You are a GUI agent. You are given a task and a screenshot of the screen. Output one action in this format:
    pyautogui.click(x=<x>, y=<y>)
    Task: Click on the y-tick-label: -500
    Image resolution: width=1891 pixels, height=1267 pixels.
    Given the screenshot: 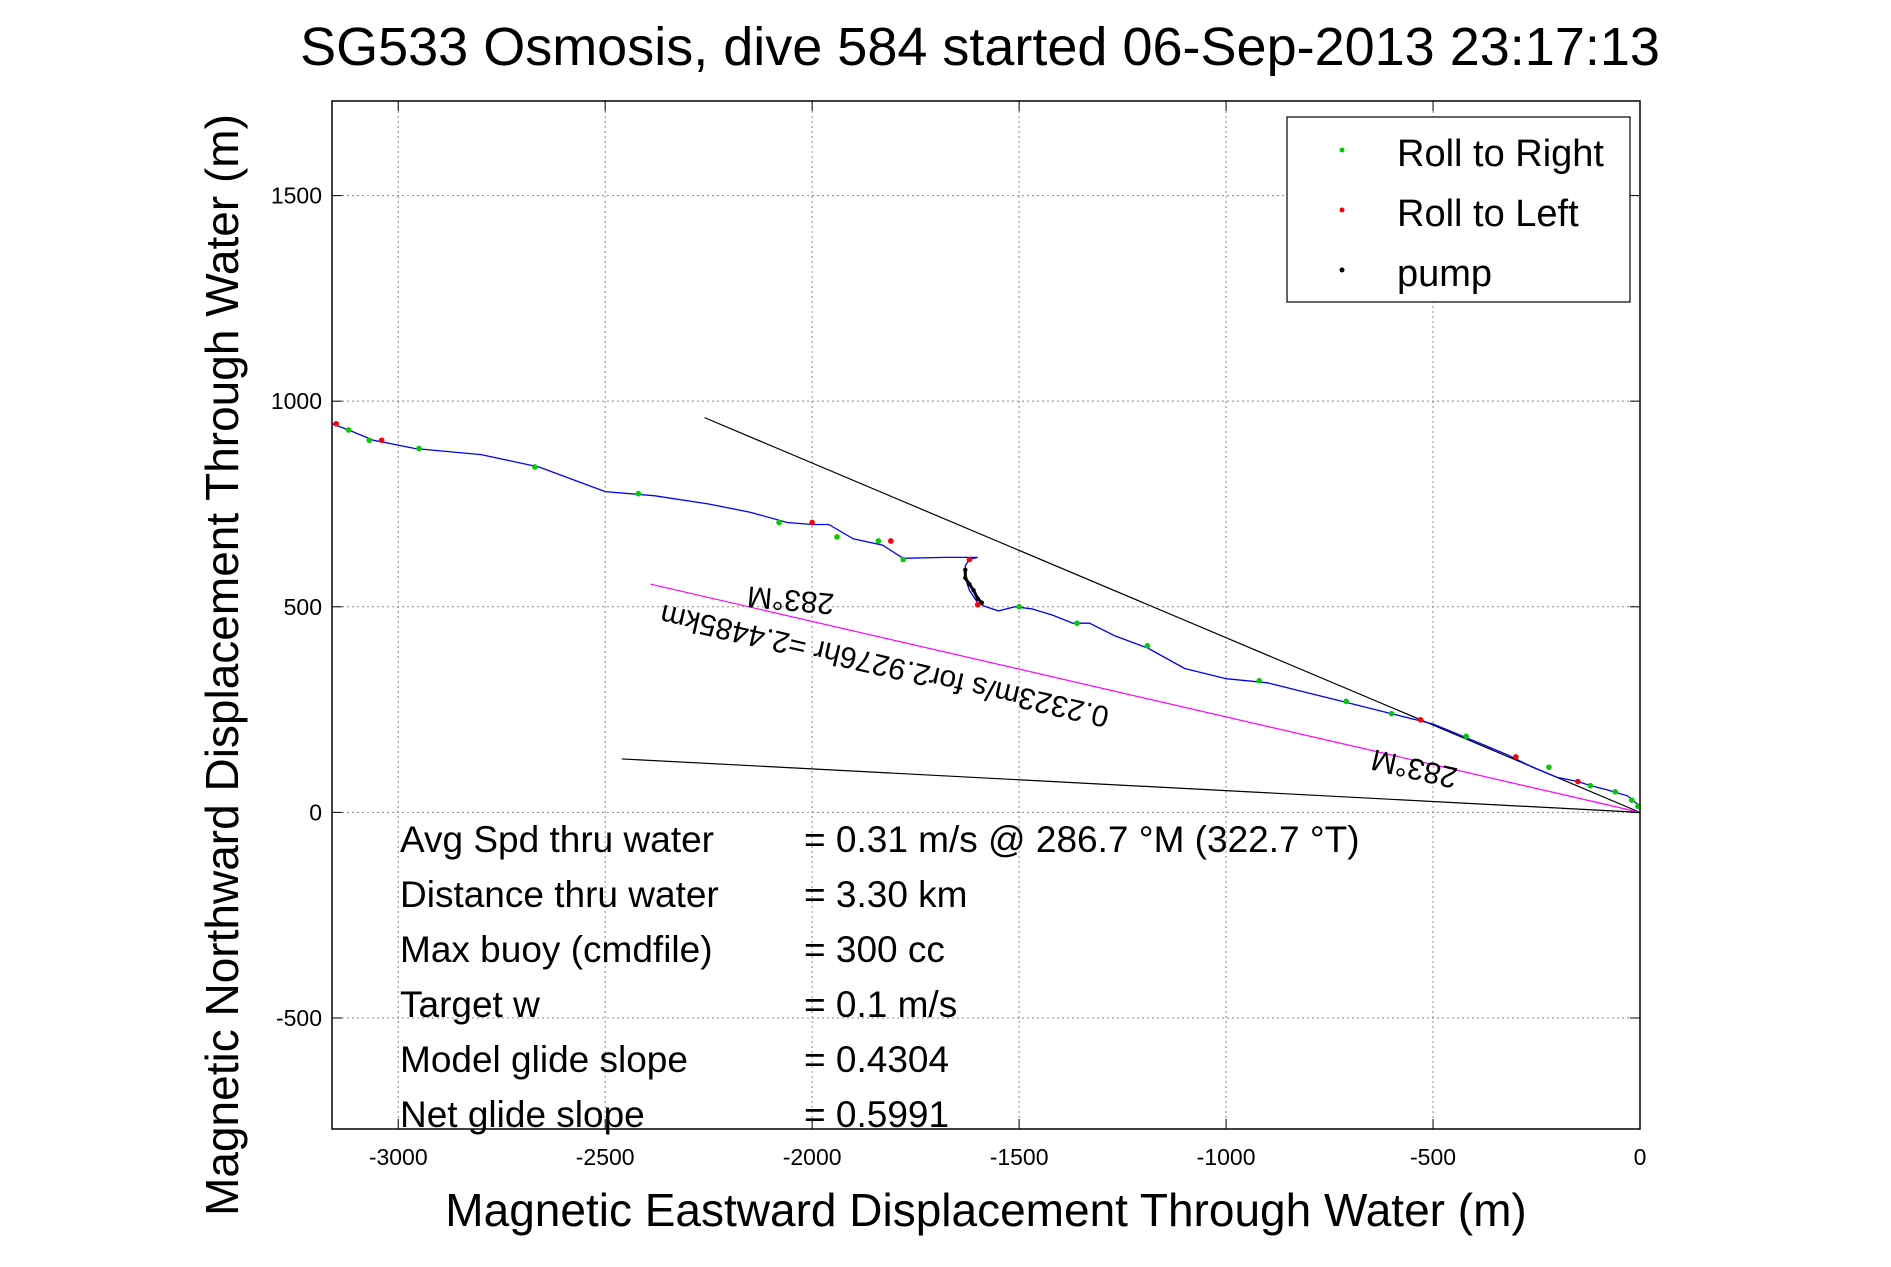 What is the action you would take?
    pyautogui.click(x=299, y=1018)
    